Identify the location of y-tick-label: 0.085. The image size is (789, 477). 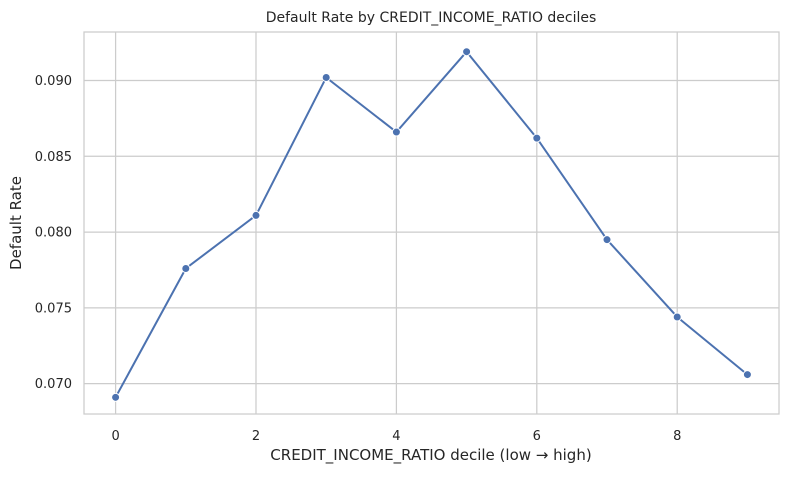
(53, 157).